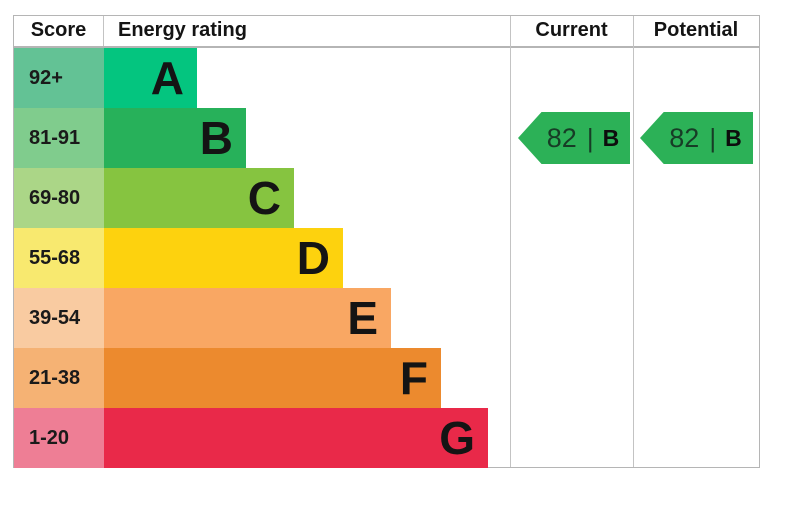 The image size is (800, 517). I want to click on rating-row: 81-91 B, so click(386, 138).